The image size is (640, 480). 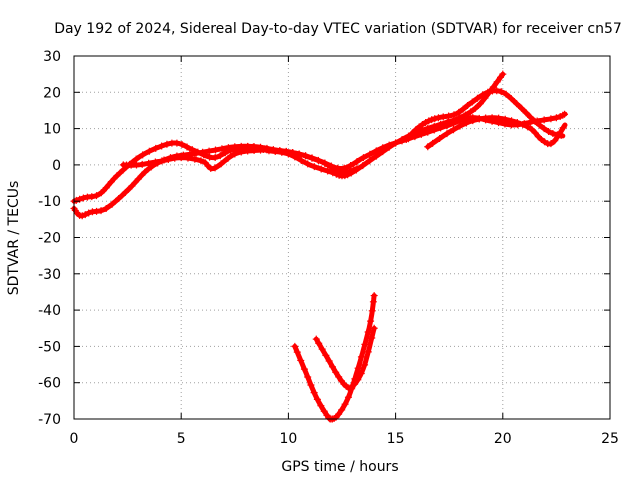 What do you see at coordinates (503, 439) in the screenshot?
I see `x-tick-label: 20` at bounding box center [503, 439].